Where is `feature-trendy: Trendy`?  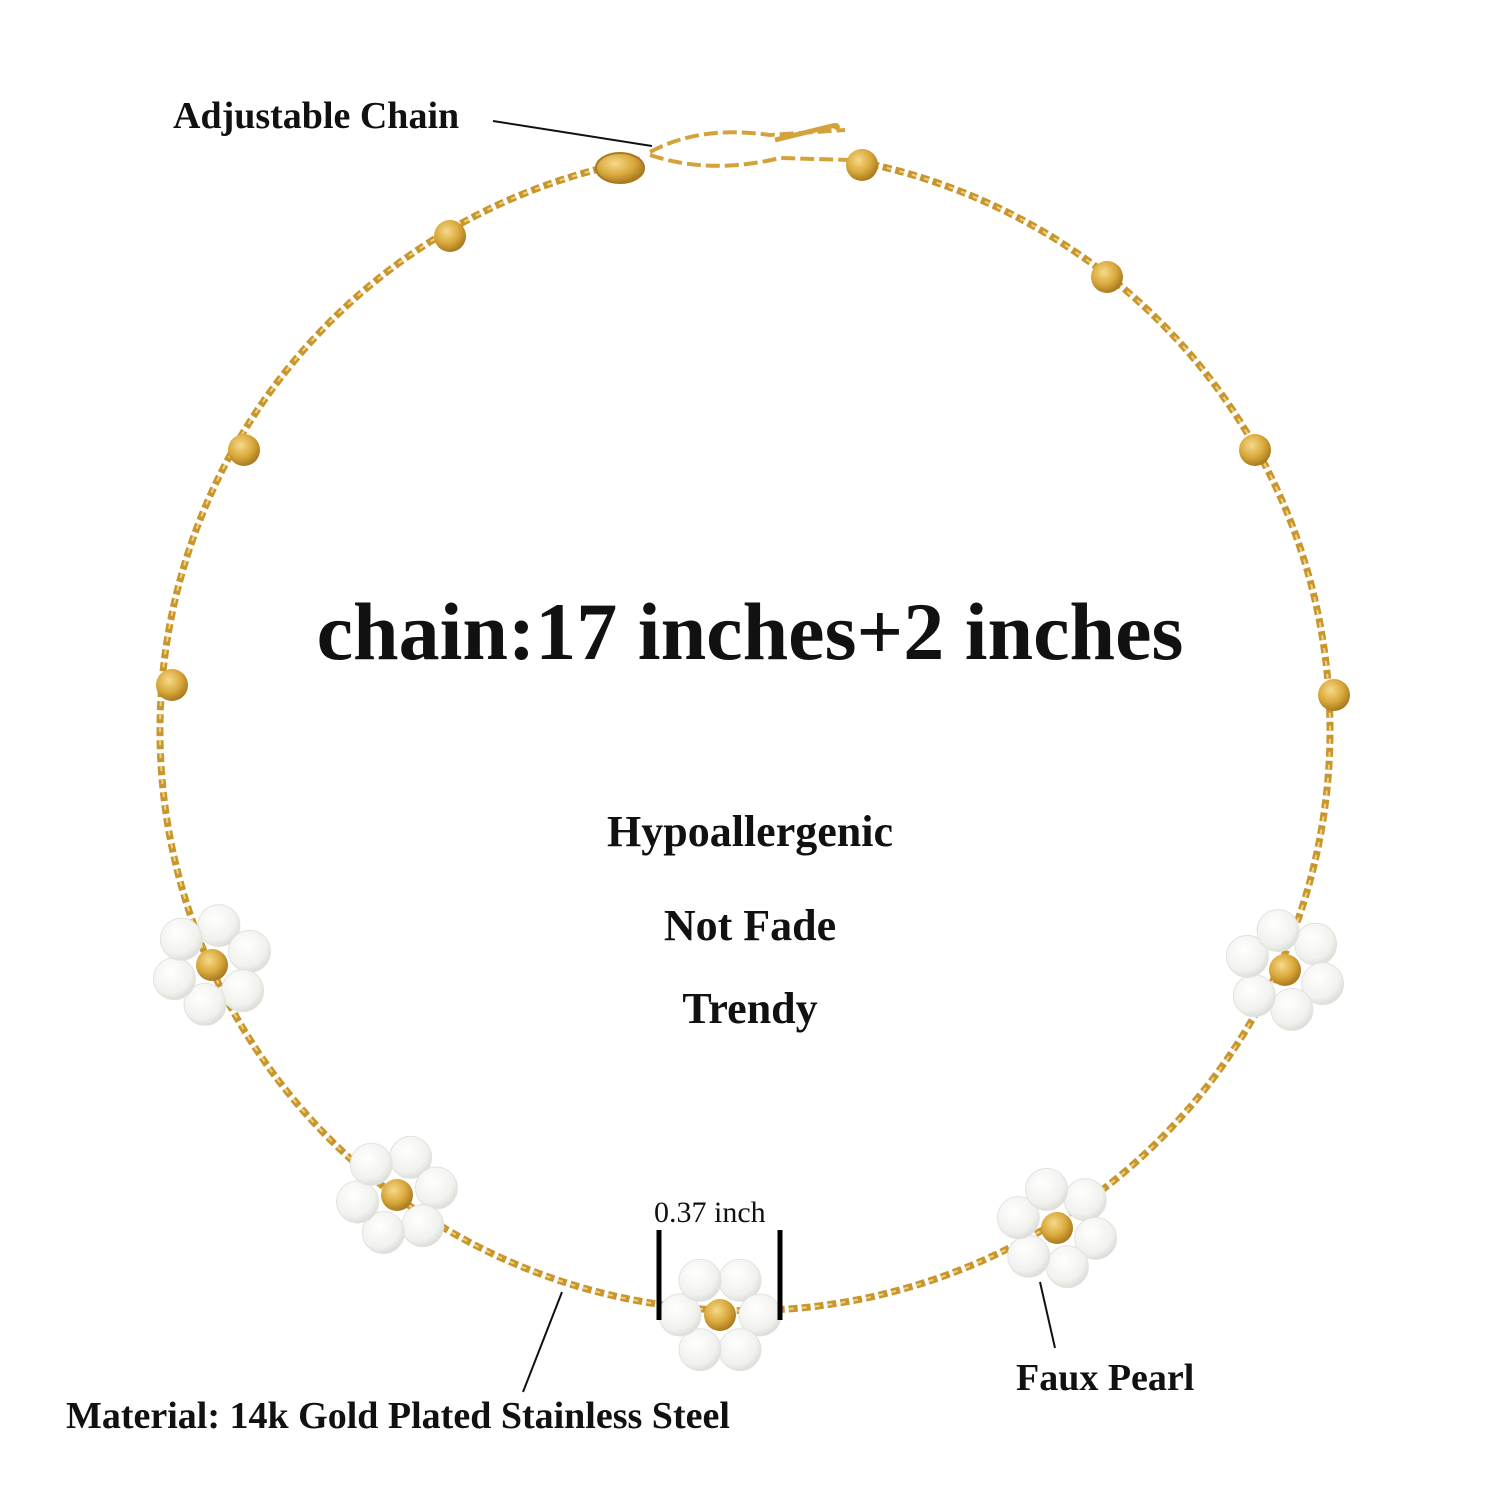
feature-trendy: Trendy is located at coordinates (750, 1008).